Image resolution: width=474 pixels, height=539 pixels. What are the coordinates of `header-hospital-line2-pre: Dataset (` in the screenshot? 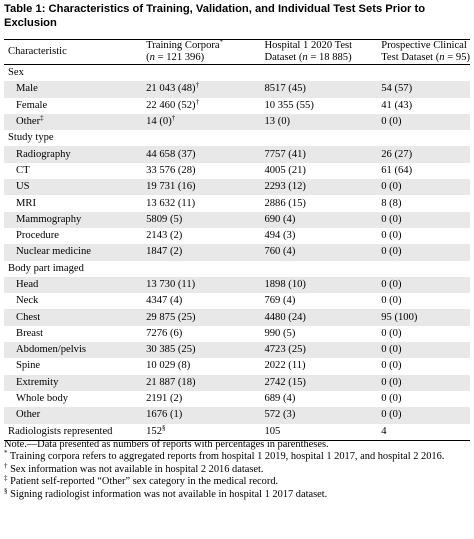 It's located at (283, 57).